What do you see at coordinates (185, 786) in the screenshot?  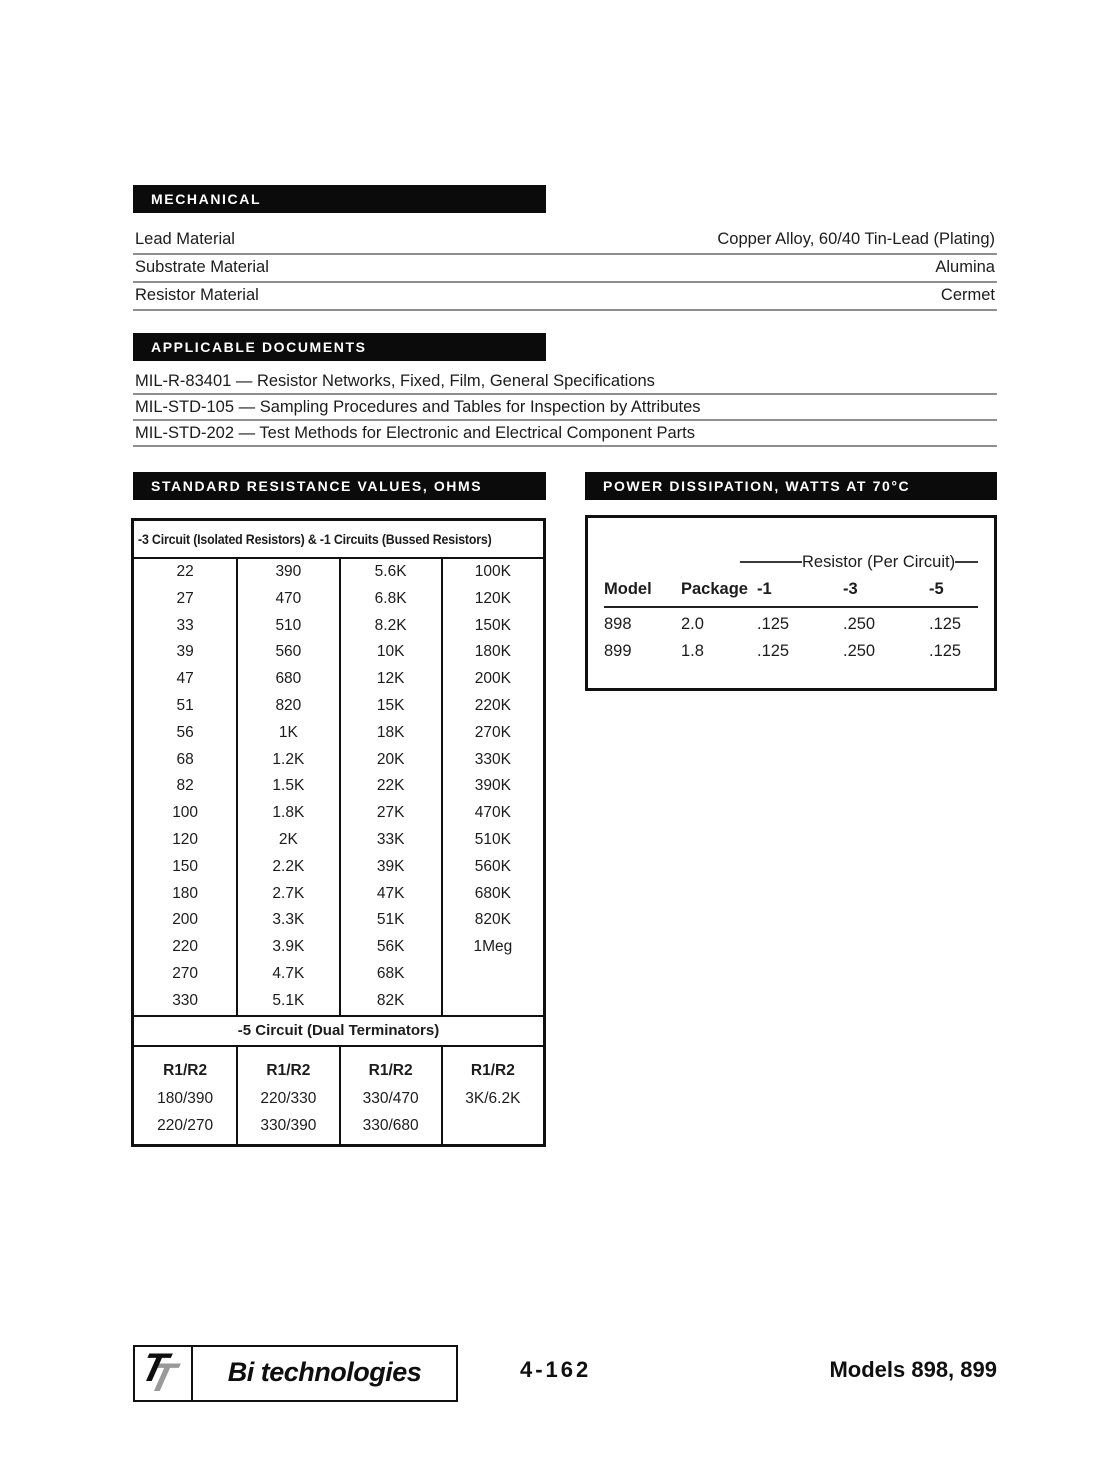 I see `resistance-cell: 82` at bounding box center [185, 786].